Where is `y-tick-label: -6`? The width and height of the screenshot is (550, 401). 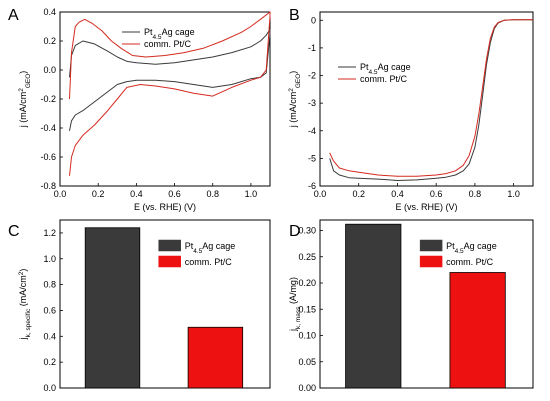 y-tick-label: -6 is located at coordinates (312, 186).